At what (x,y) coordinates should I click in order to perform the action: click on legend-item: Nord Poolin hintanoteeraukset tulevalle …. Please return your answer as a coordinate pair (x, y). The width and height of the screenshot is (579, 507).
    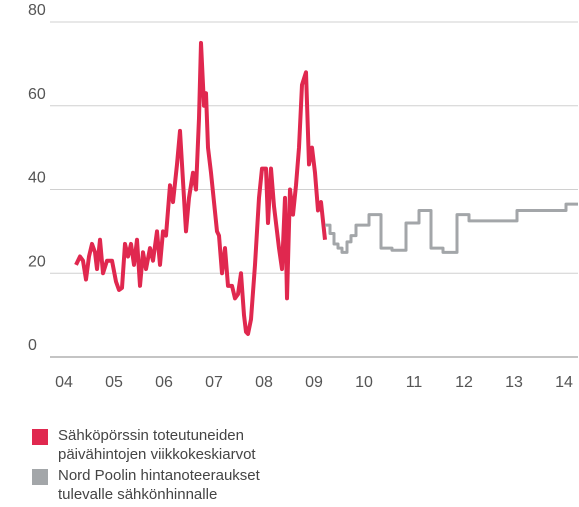
    Looking at the image, I should click on (165, 485).